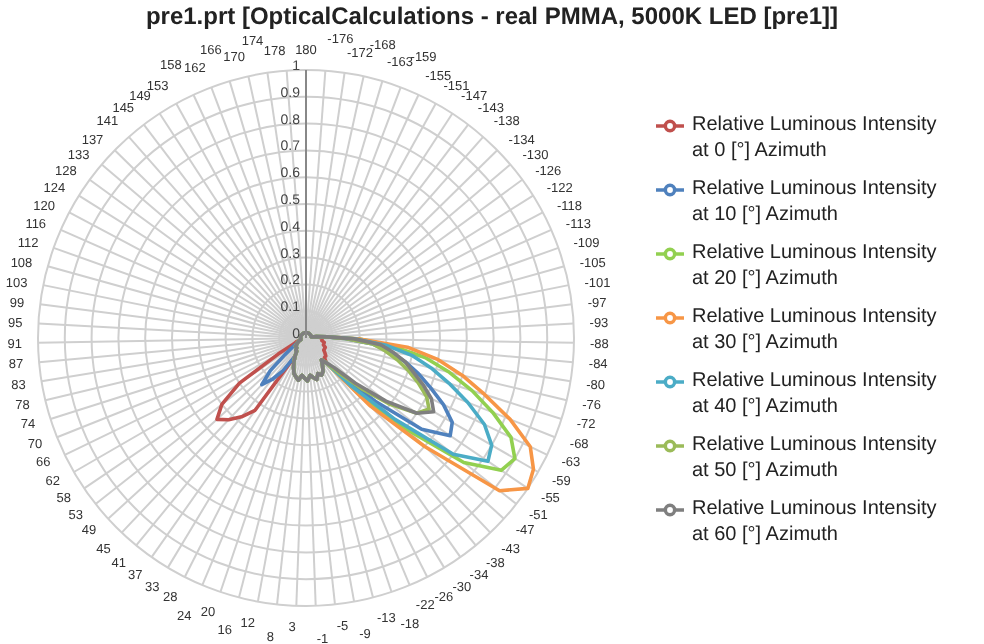  Describe the element at coordinates (815, 138) in the screenshot. I see `legend-label: Relative Luminous Intensity at 0 [°] Azimuth` at that location.